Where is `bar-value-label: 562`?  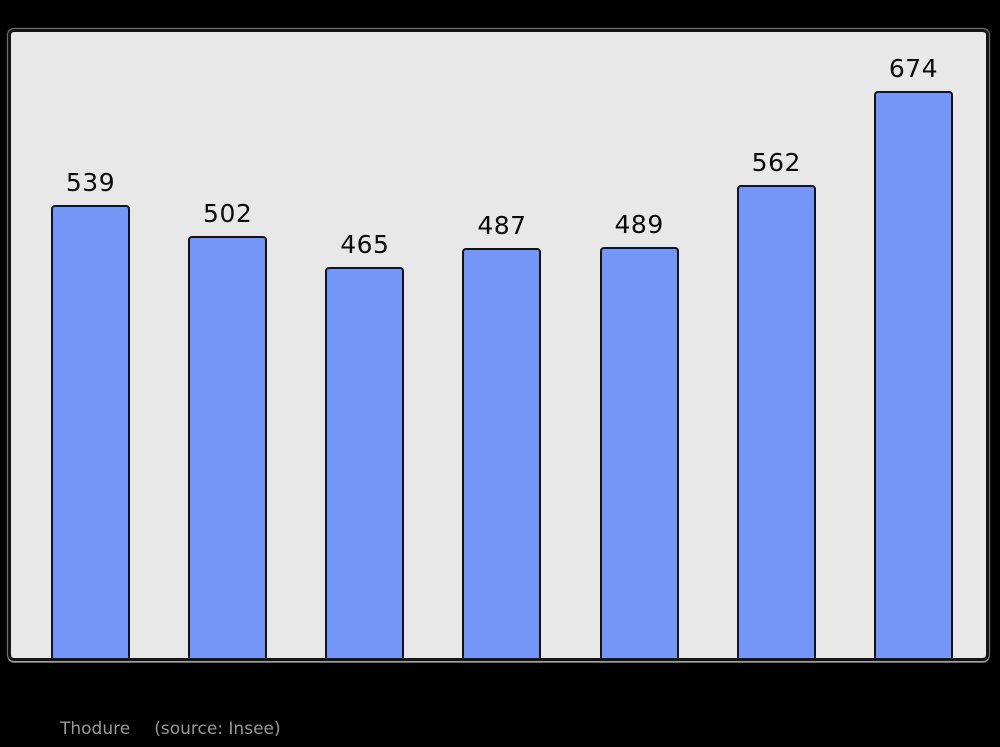
bar-value-label: 562 is located at coordinates (776, 163).